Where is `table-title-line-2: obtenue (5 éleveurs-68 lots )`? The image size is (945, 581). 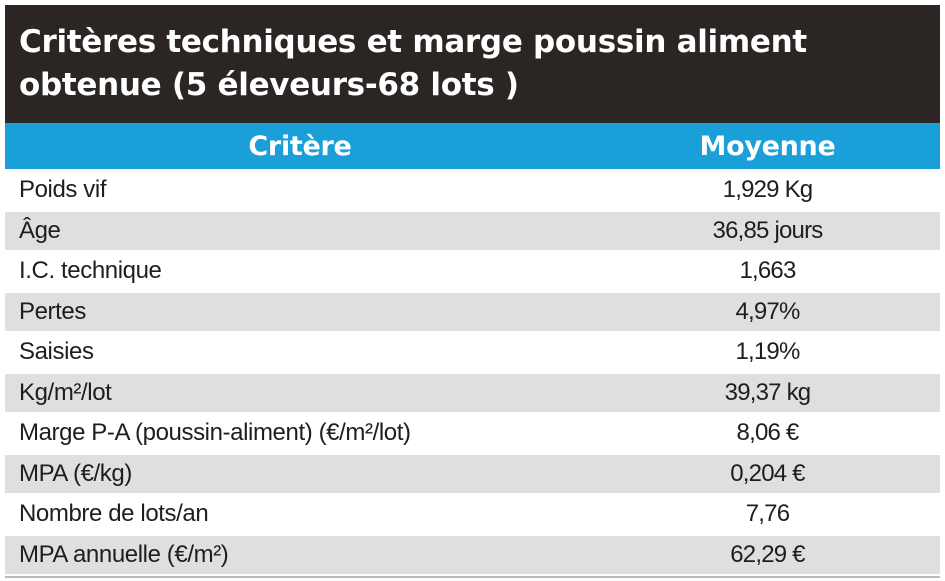 table-title-line-2: obtenue (5 éleveurs-68 lots ) is located at coordinates (269, 85).